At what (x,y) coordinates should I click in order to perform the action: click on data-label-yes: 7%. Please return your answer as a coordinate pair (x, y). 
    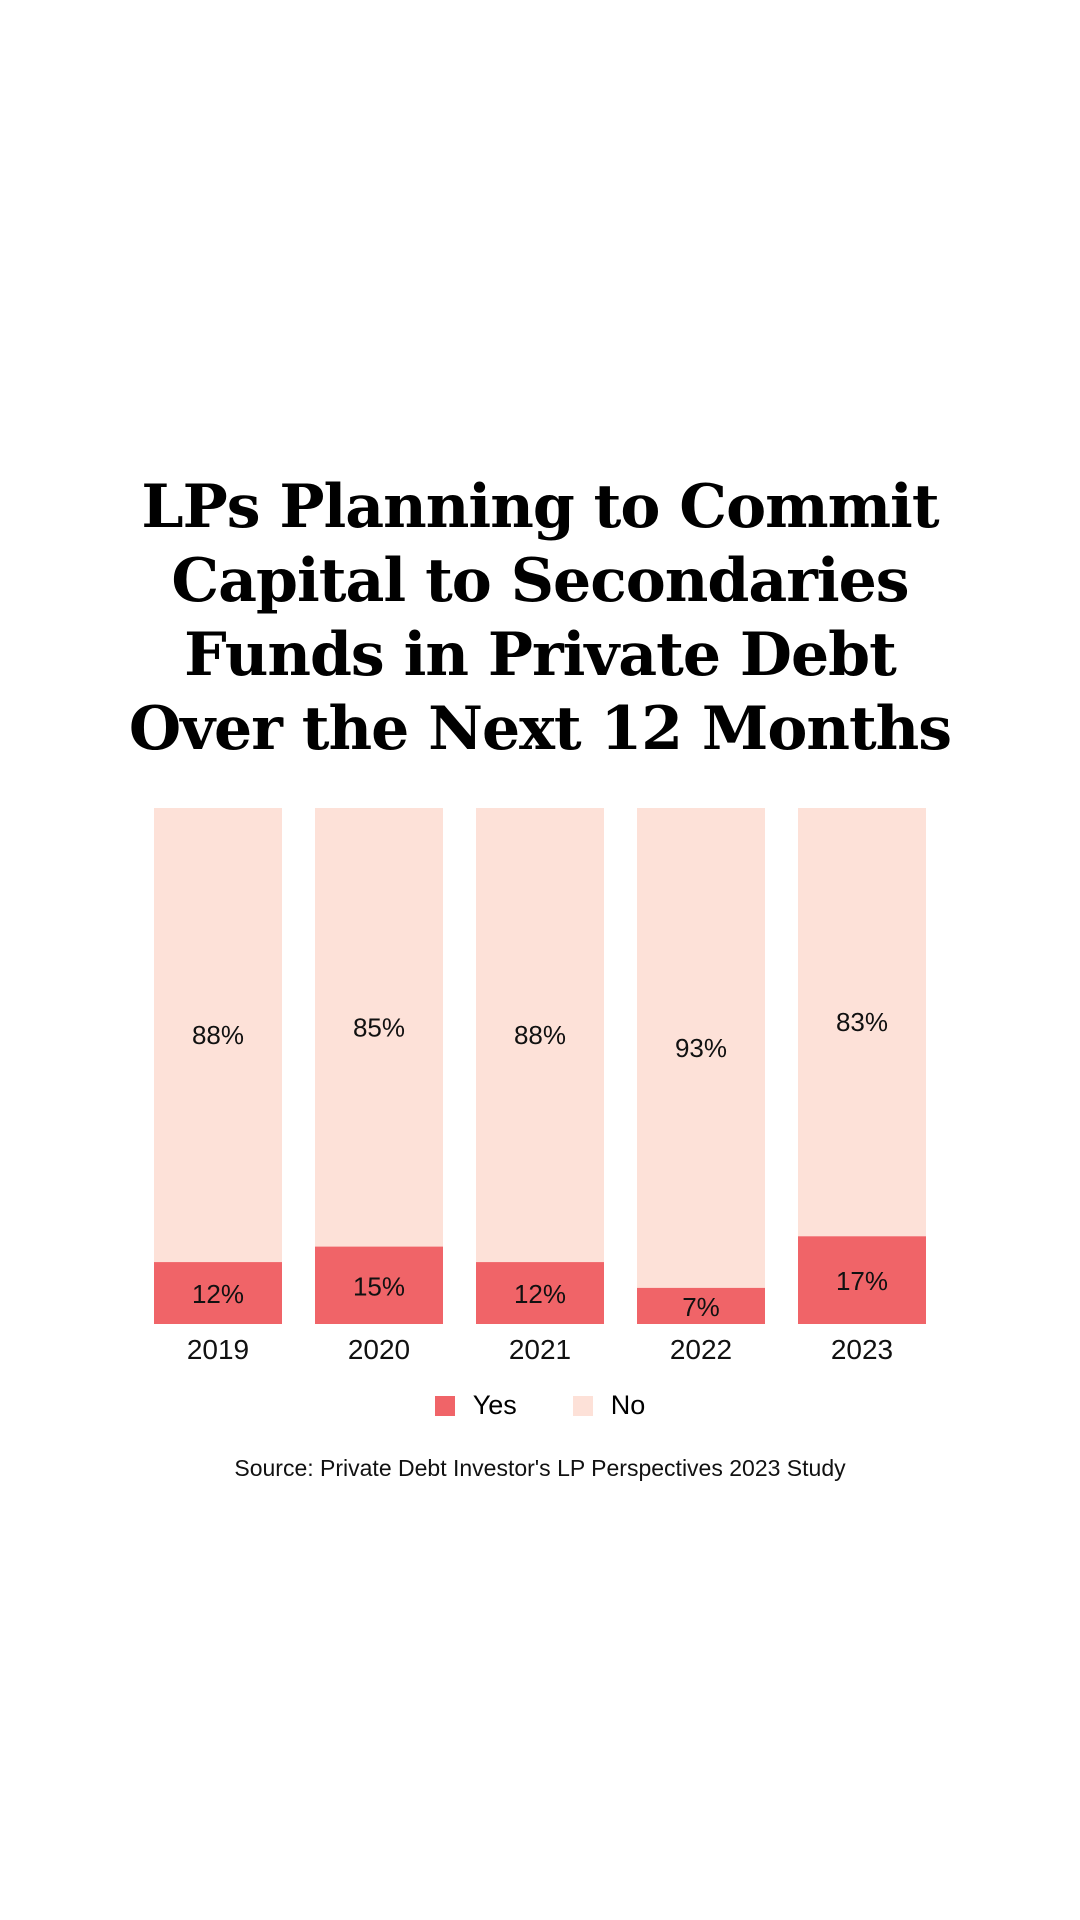
    Looking at the image, I should click on (701, 1307).